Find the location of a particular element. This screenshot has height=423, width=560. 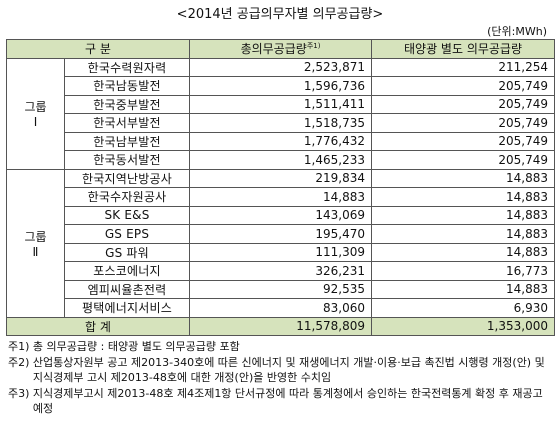

total-obligation: 92,535 is located at coordinates (280, 289).